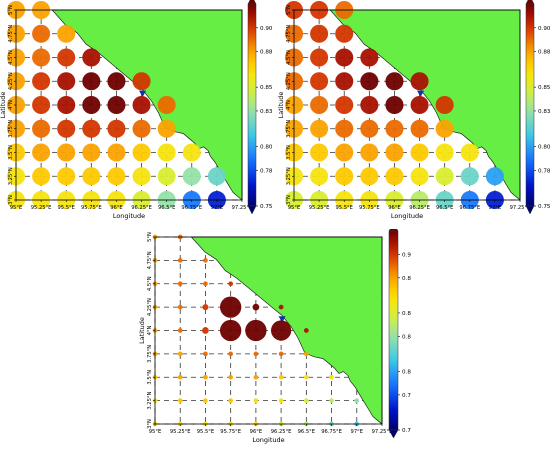 The height and width of the screenshot is (455, 550). Describe the element at coordinates (406, 314) in the screenshot. I see `colorbar-tick-label: 0.85` at that location.